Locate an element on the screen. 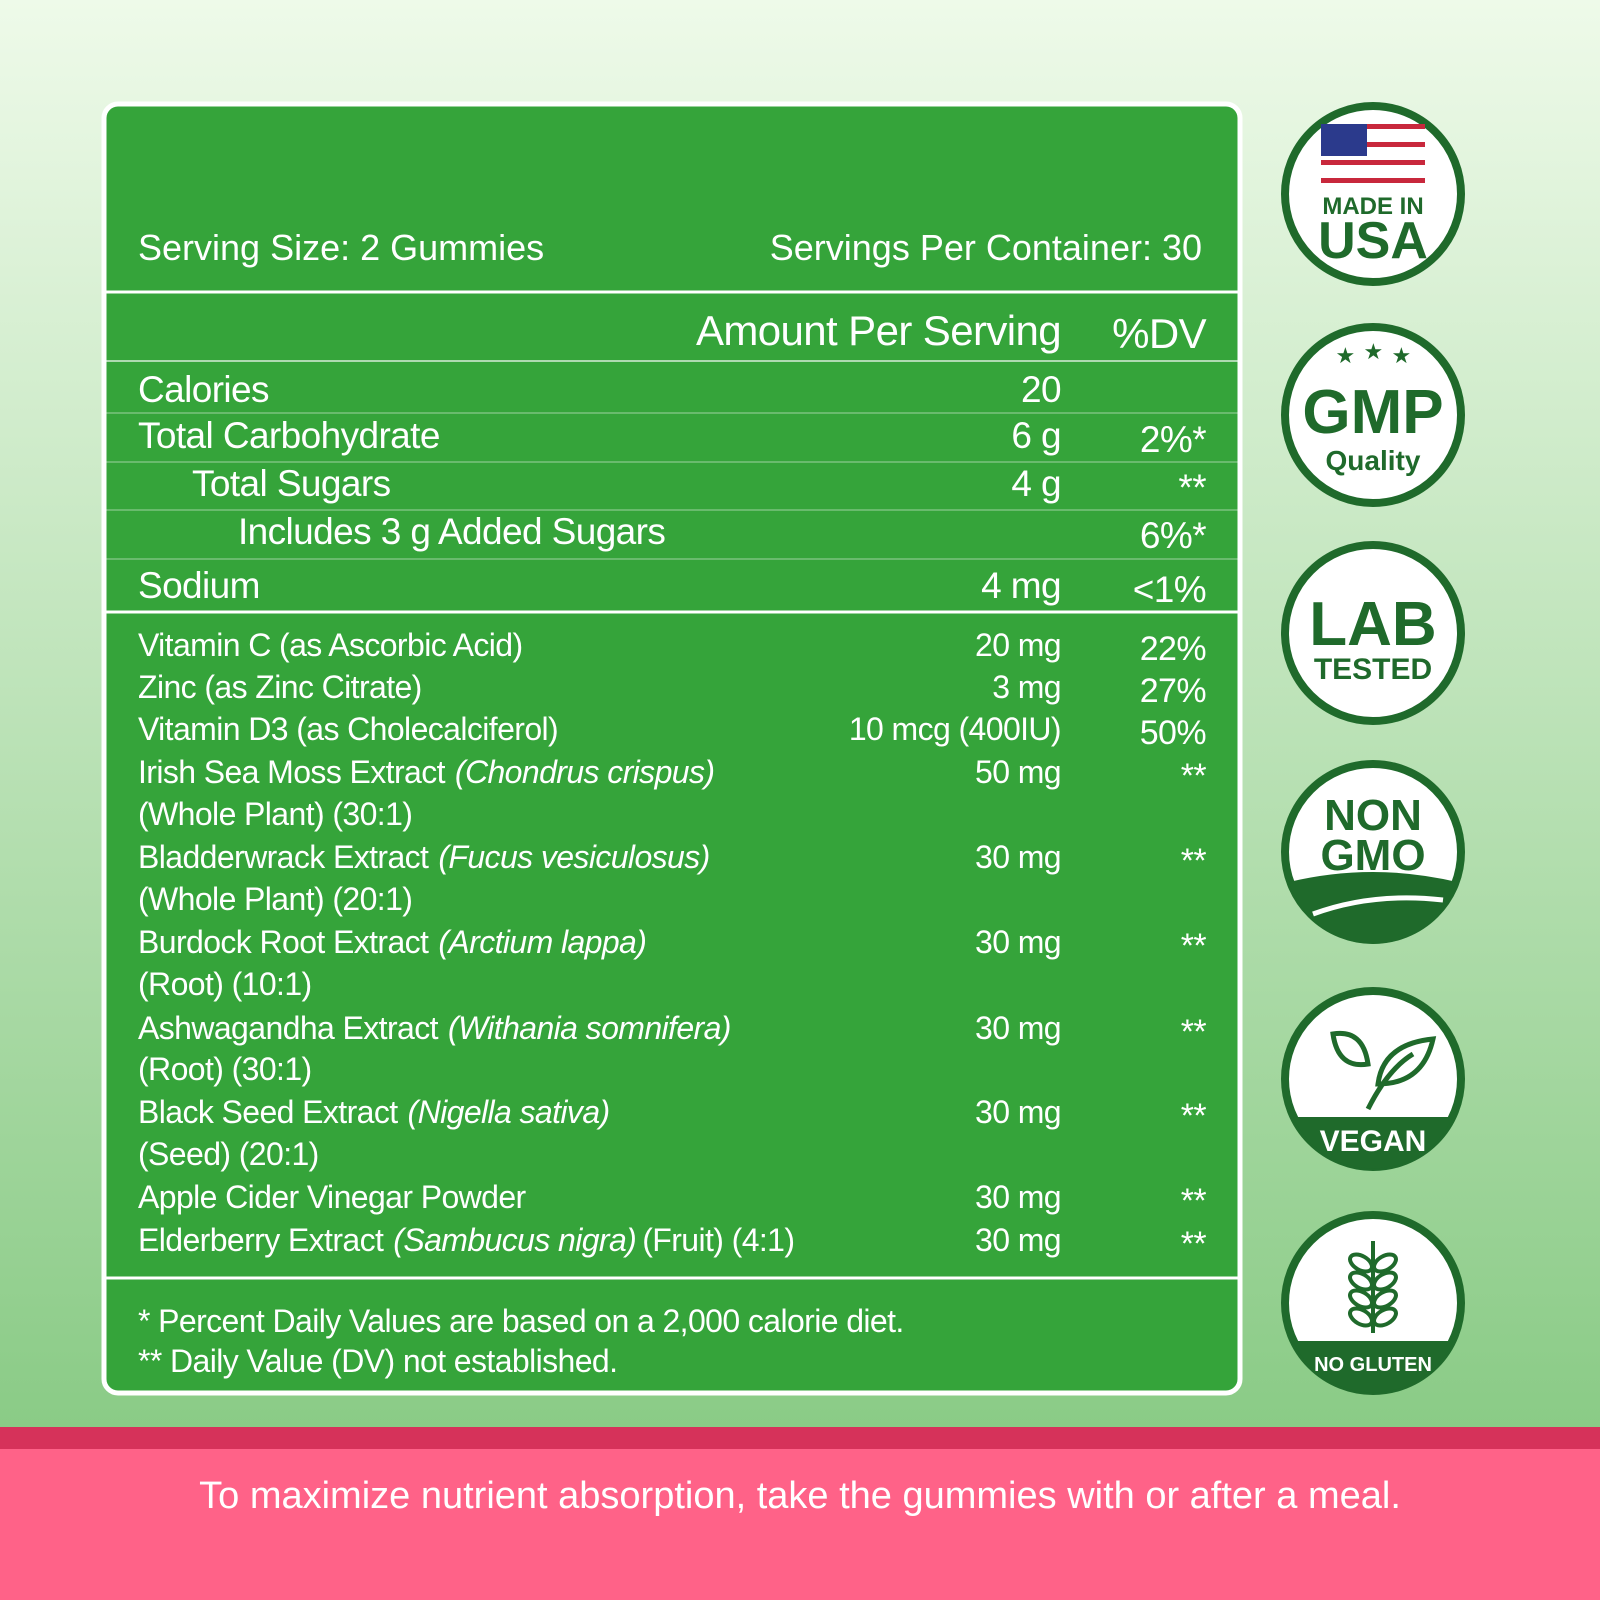 The height and width of the screenshot is (1605, 1600). row-name: Burdock Root Extract (Arctium lappa) is located at coordinates (392, 942).